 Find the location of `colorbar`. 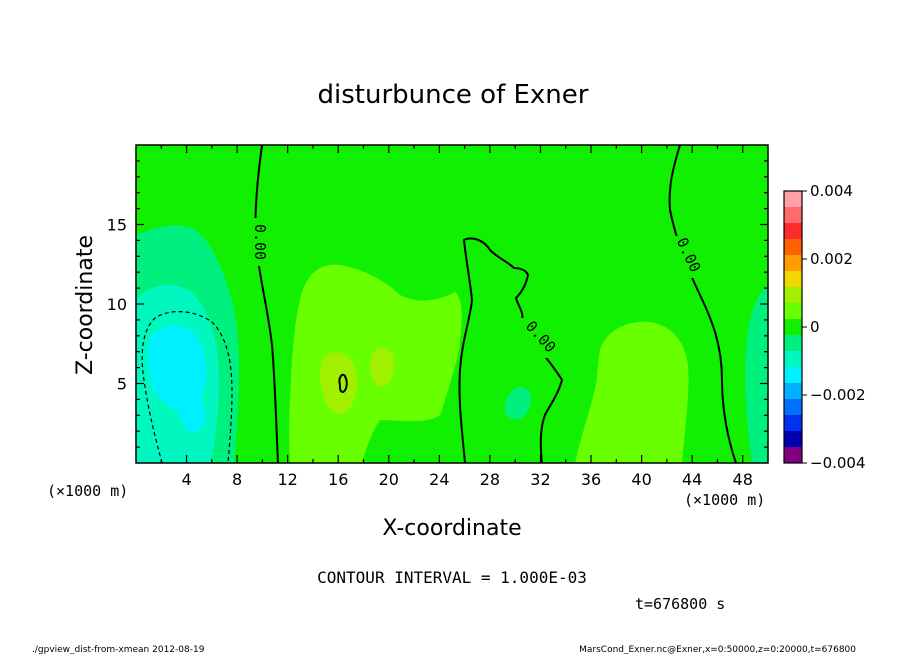

colorbar is located at coordinates (793, 327).